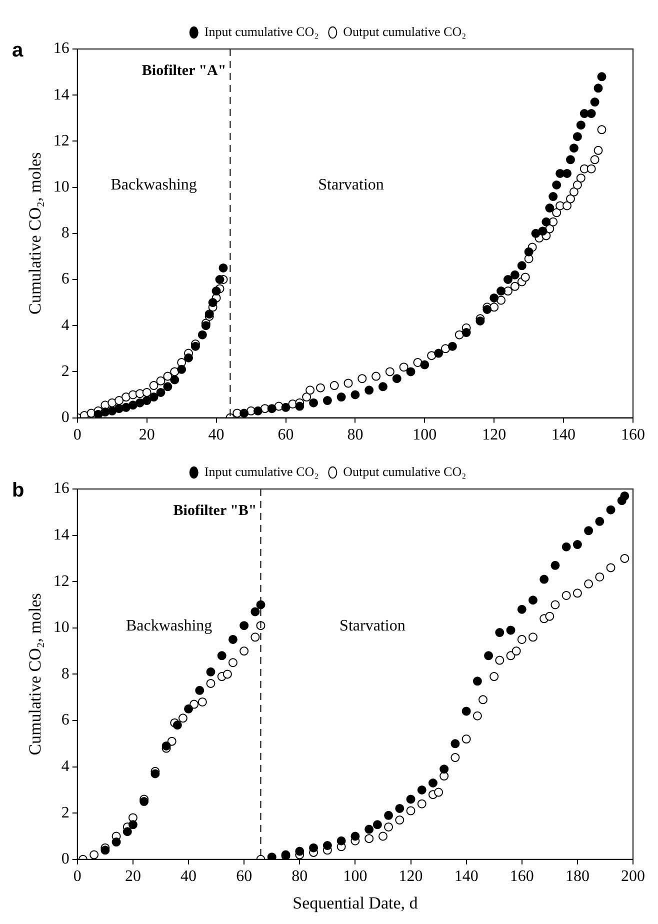  What do you see at coordinates (261, 471) in the screenshot?
I see `legend-label: Input cumulative CO₂` at bounding box center [261, 471].